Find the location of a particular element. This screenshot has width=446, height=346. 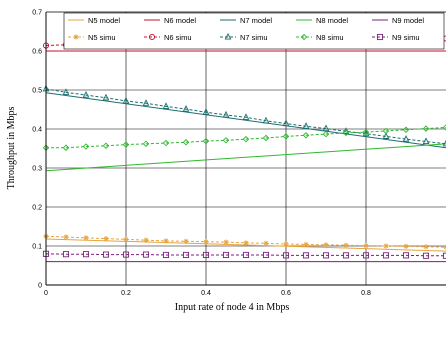

legend-label-n9-model: N9 model is located at coordinates (408, 20).